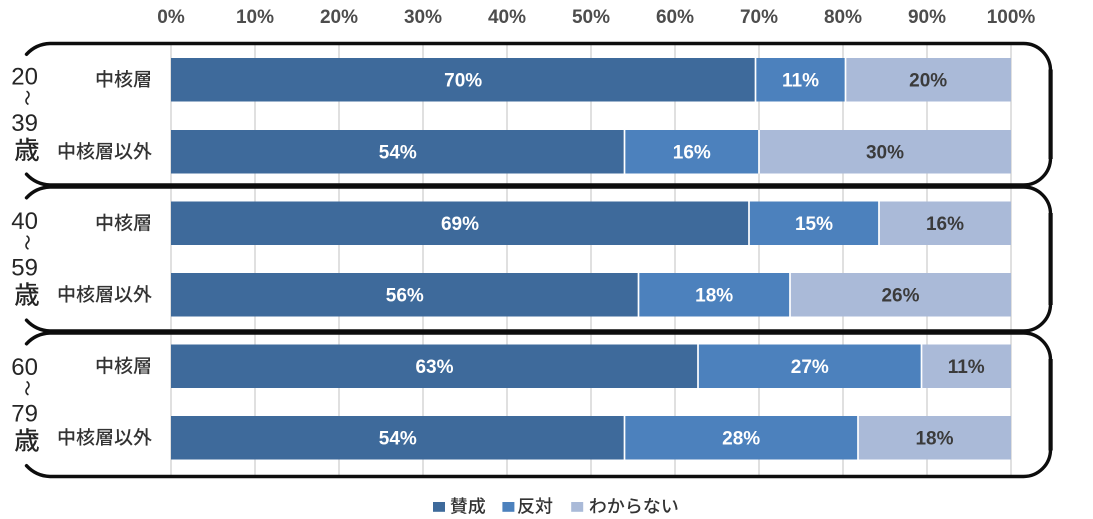  I want to click on svg-text: 50%, so click(591, 17).